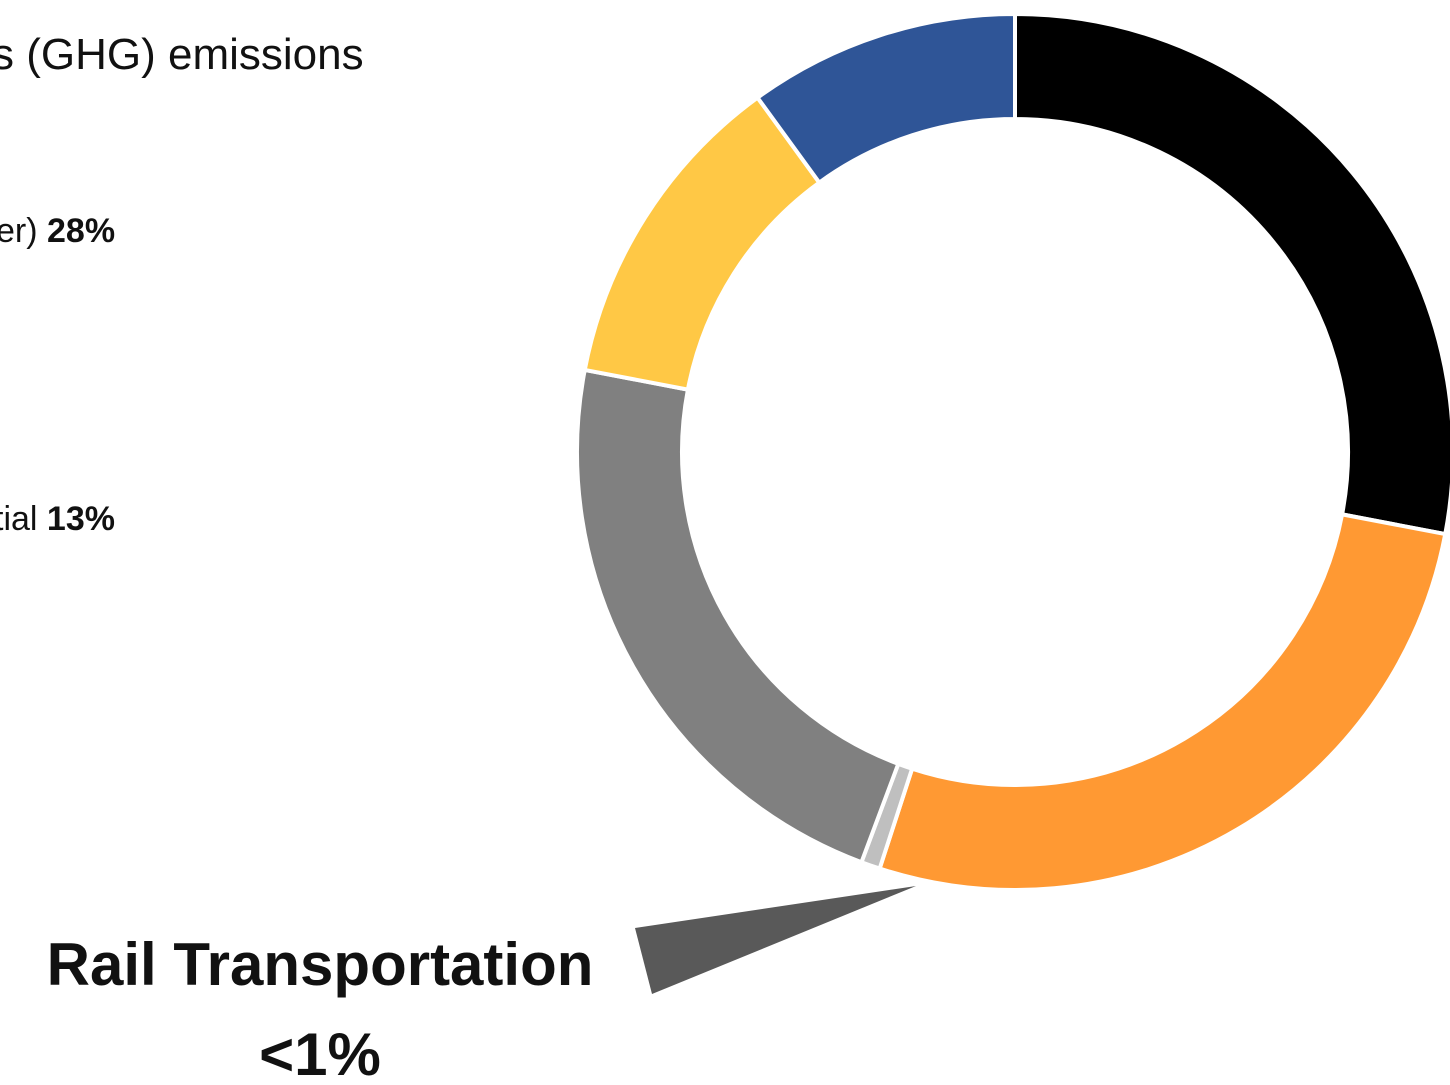 Image resolution: width=1450 pixels, height=1085 pixels. Describe the element at coordinates (775, 940) in the screenshot. I see `callout-pointer` at that location.